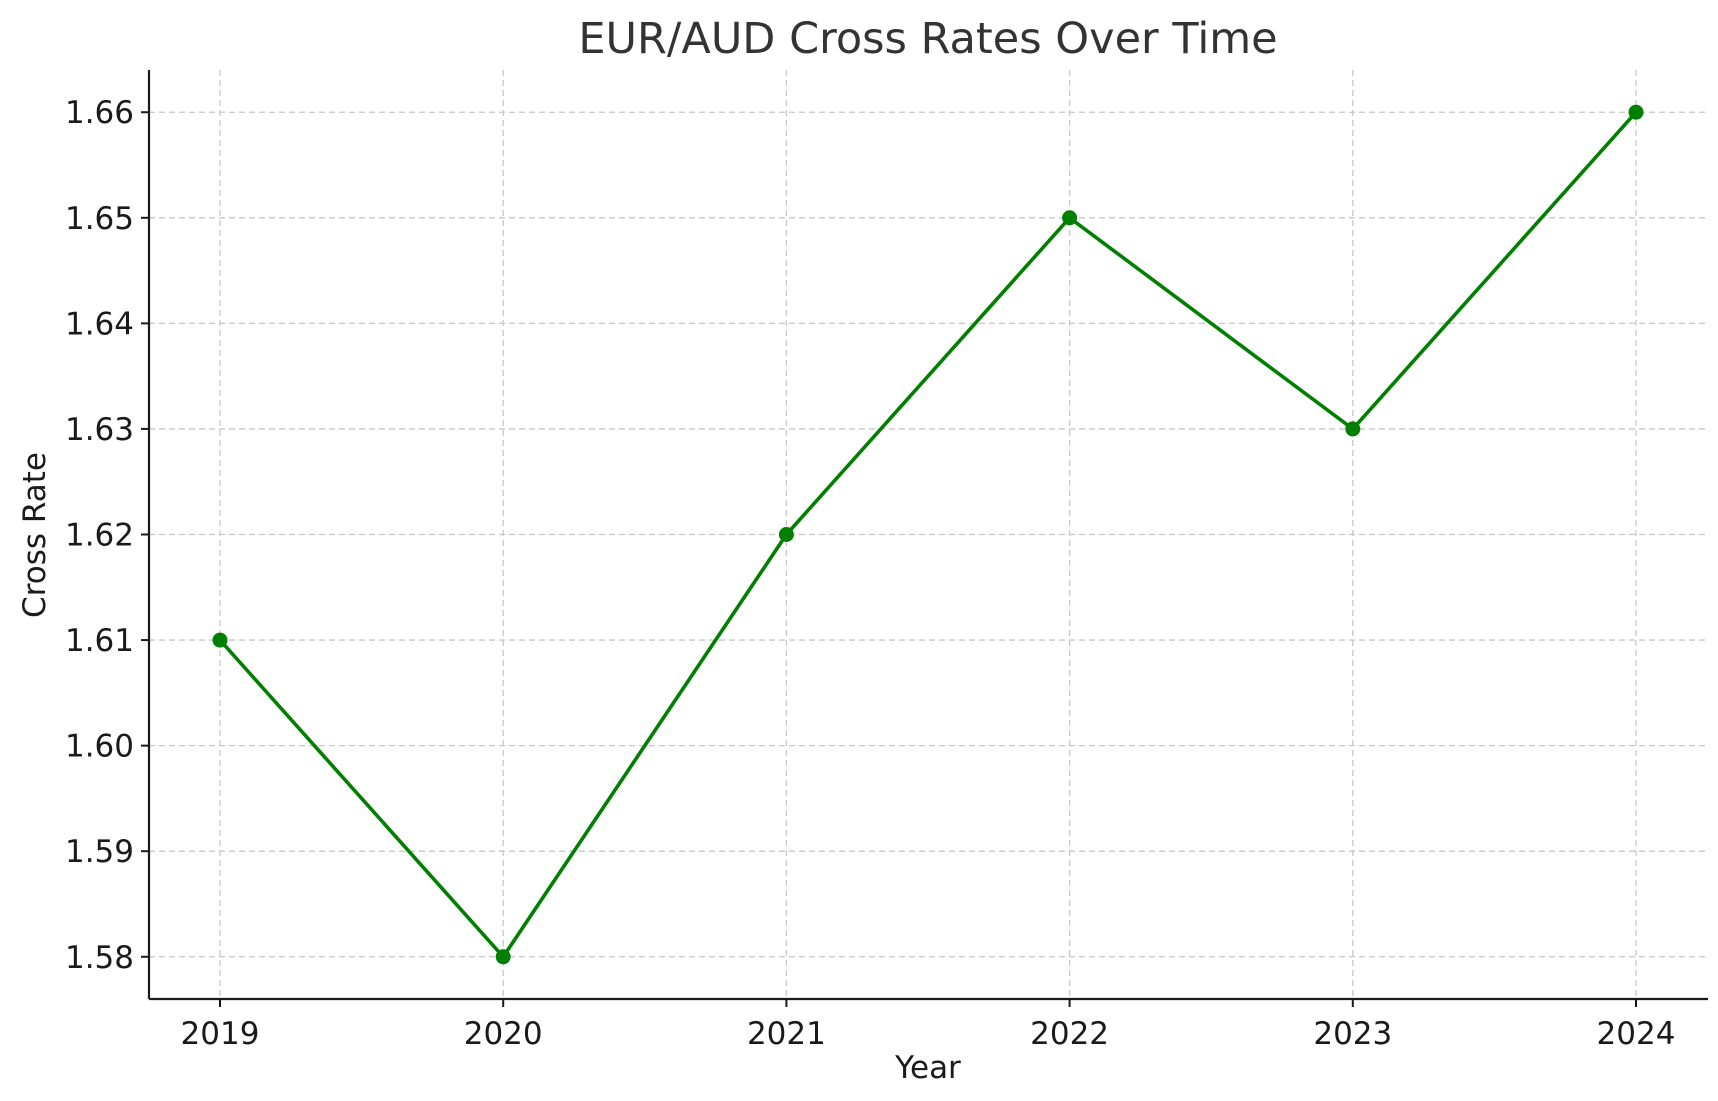  What do you see at coordinates (1352, 1034) in the screenshot?
I see `x-tick-label: 2023` at bounding box center [1352, 1034].